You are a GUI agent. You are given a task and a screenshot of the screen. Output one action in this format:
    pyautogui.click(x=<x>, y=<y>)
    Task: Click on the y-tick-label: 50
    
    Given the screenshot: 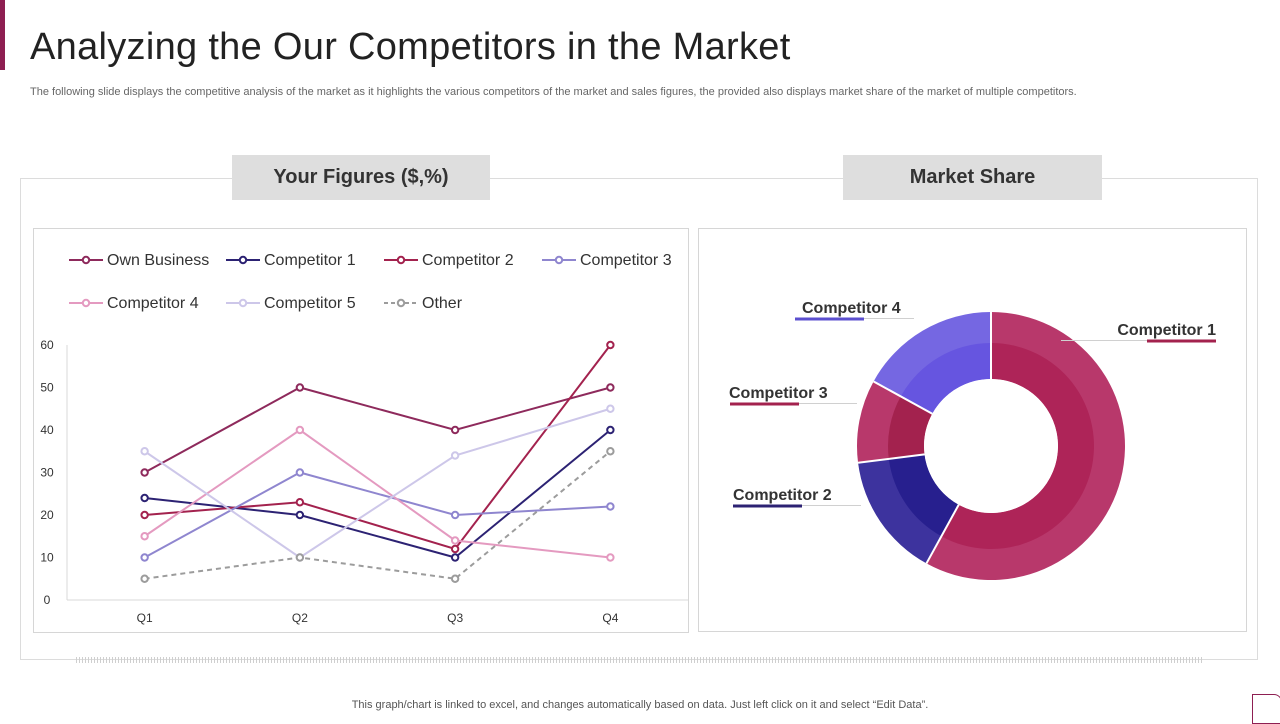 What is the action you would take?
    pyautogui.click(x=47, y=388)
    